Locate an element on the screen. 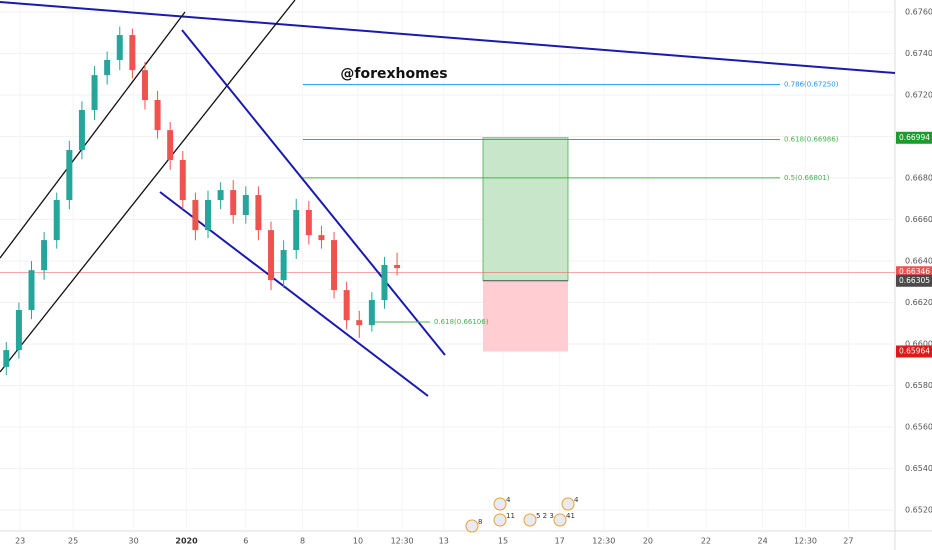 This screenshot has height=550, width=932. event-count: 5 2 3 is located at coordinates (545, 516).